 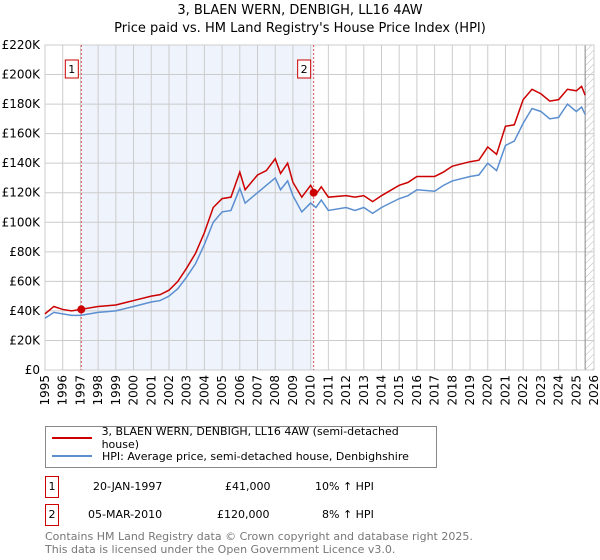 I want to click on transaction-hpi: 8% ↑ HPI, so click(x=348, y=514).